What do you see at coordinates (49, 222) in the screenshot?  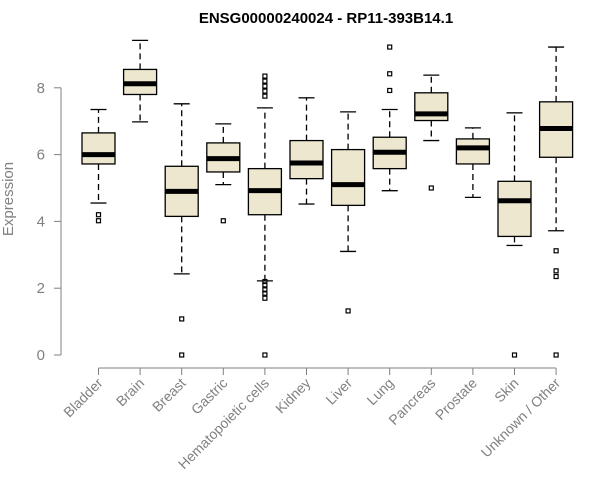 I see `y-axis: 0 2 4 6 8` at bounding box center [49, 222].